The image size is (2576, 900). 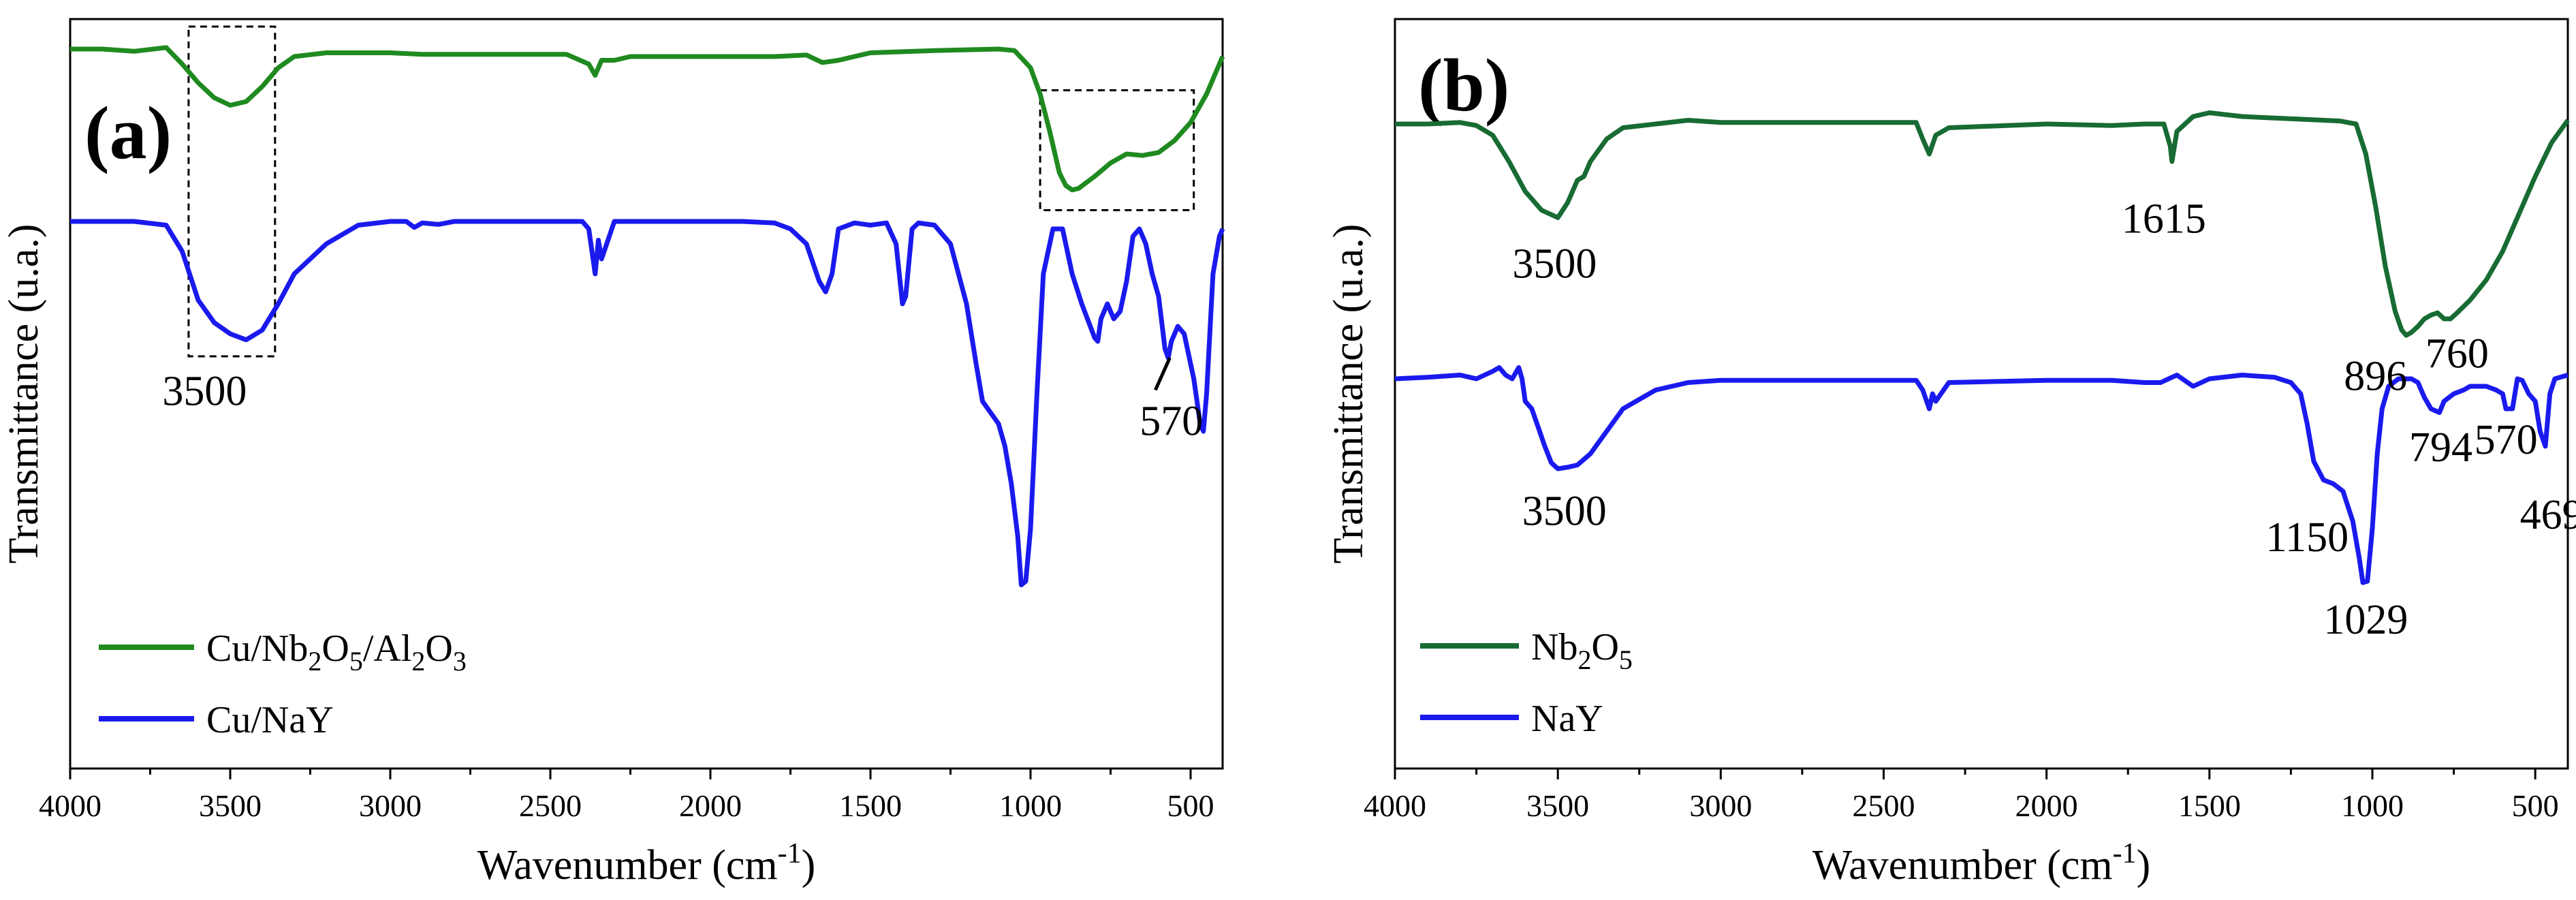 I want to click on peak-annotation: 760, so click(x=2457, y=354).